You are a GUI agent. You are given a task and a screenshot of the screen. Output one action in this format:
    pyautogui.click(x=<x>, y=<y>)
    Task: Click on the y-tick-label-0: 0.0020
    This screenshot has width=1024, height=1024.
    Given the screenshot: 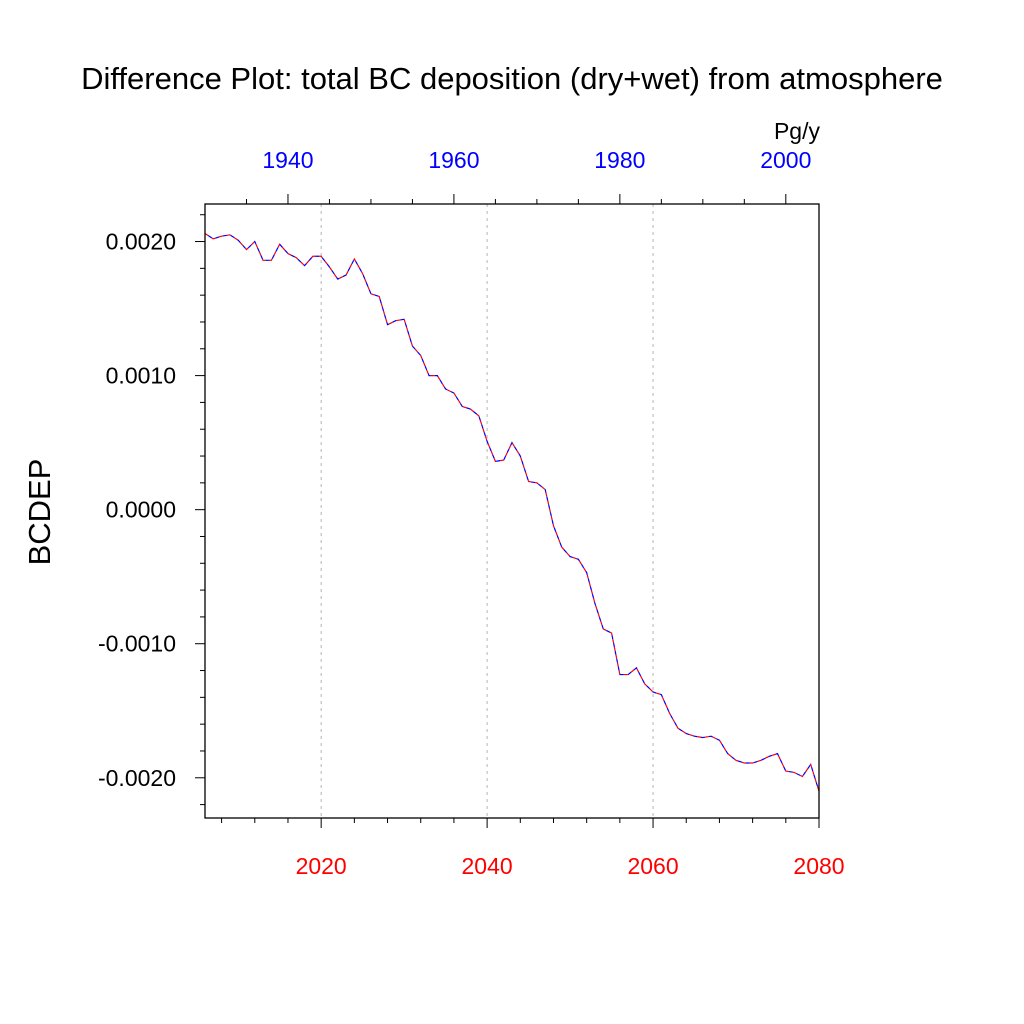 What is the action you would take?
    pyautogui.click(x=141, y=242)
    